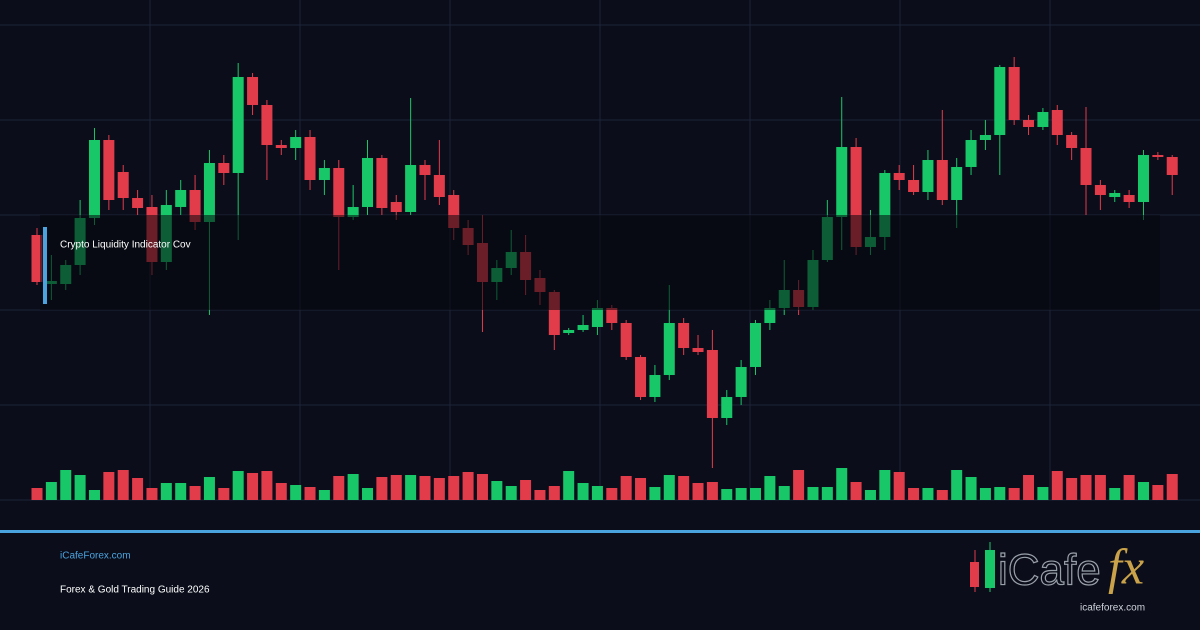 The width and height of the screenshot is (1200, 630). Describe the element at coordinates (1112, 608) in the screenshot. I see `logo-url: icafeforex.com` at that location.